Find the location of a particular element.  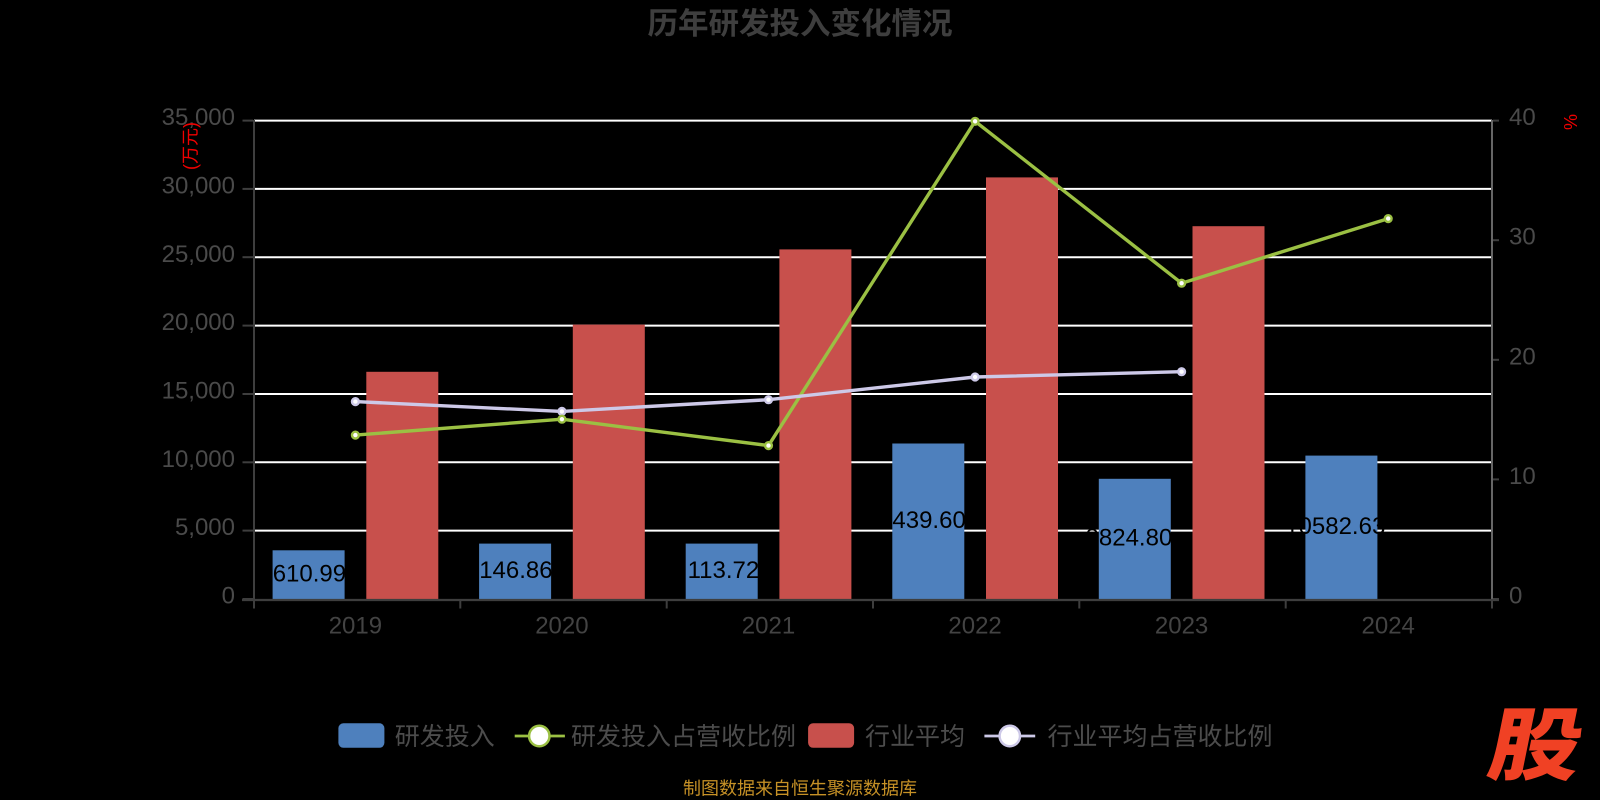

svg-text: 15,000 is located at coordinates (198, 391).